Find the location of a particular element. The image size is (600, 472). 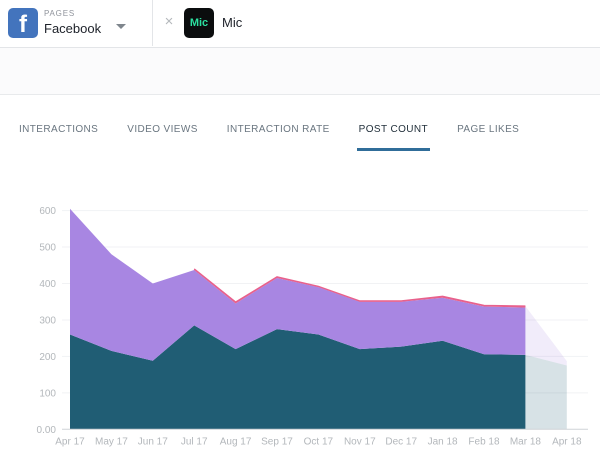

tab-interactions: INTERACTIONS is located at coordinates (59, 129).